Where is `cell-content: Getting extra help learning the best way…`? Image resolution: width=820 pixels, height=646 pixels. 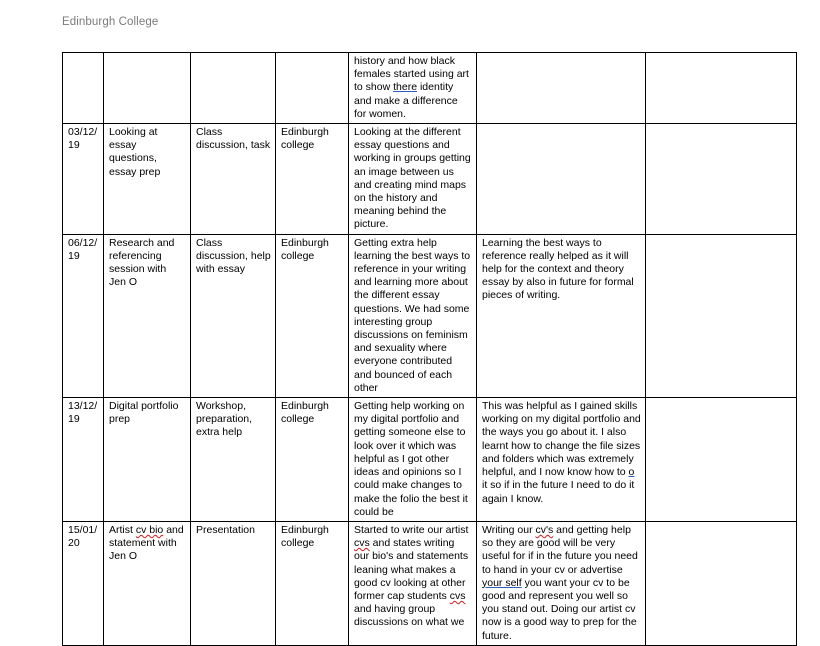
cell-content: Getting extra help learning the best way… is located at coordinates (413, 316).